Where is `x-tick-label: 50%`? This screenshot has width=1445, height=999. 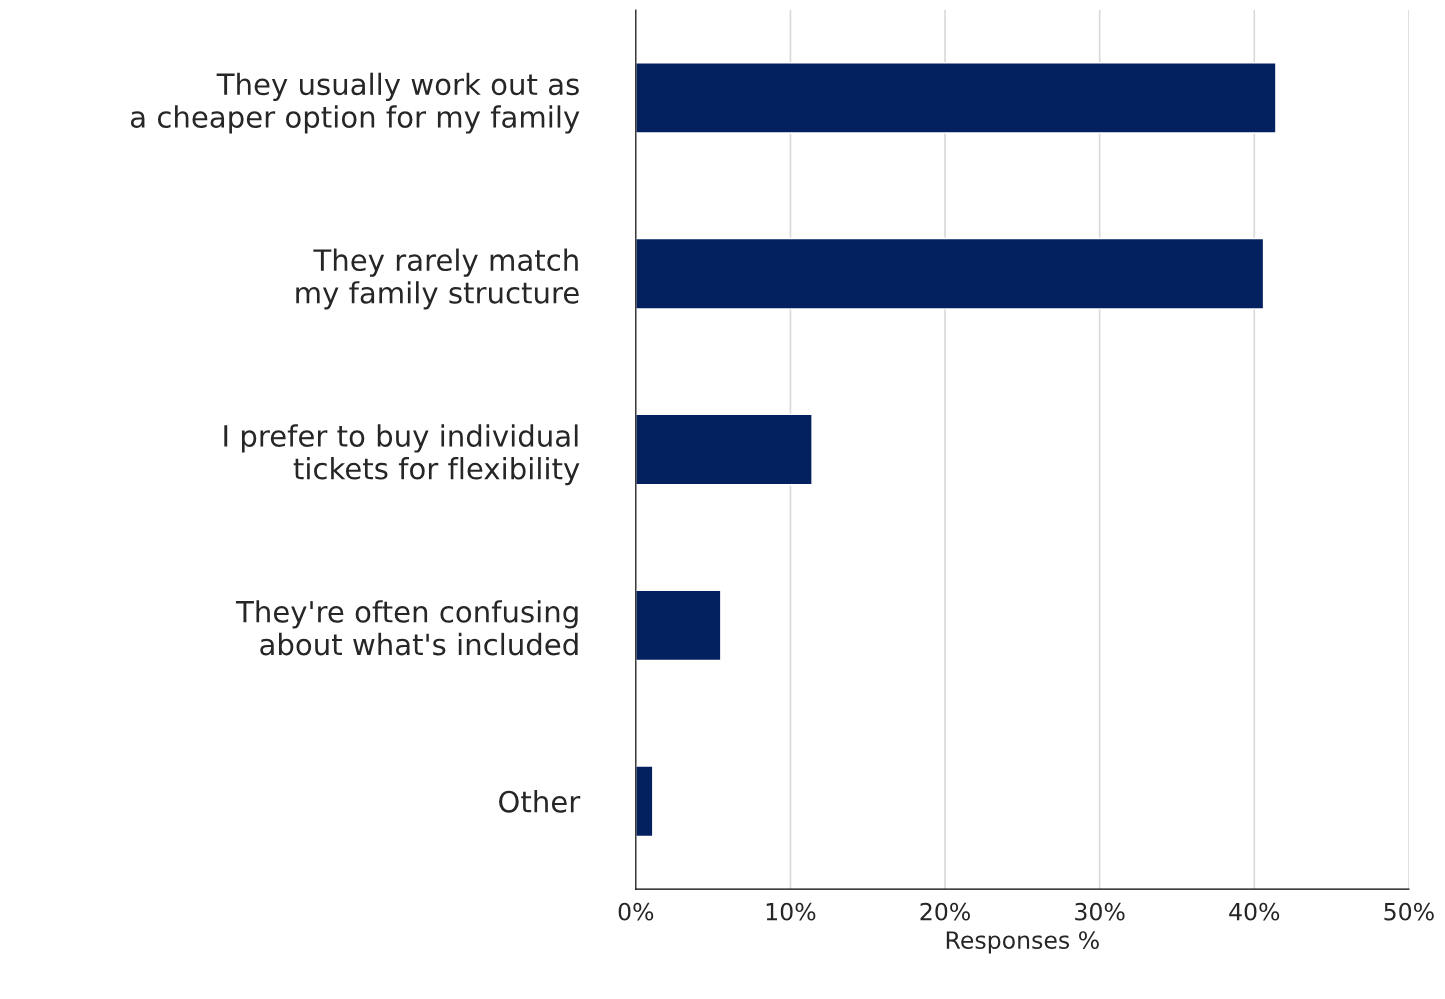 x-tick-label: 50% is located at coordinates (1409, 911).